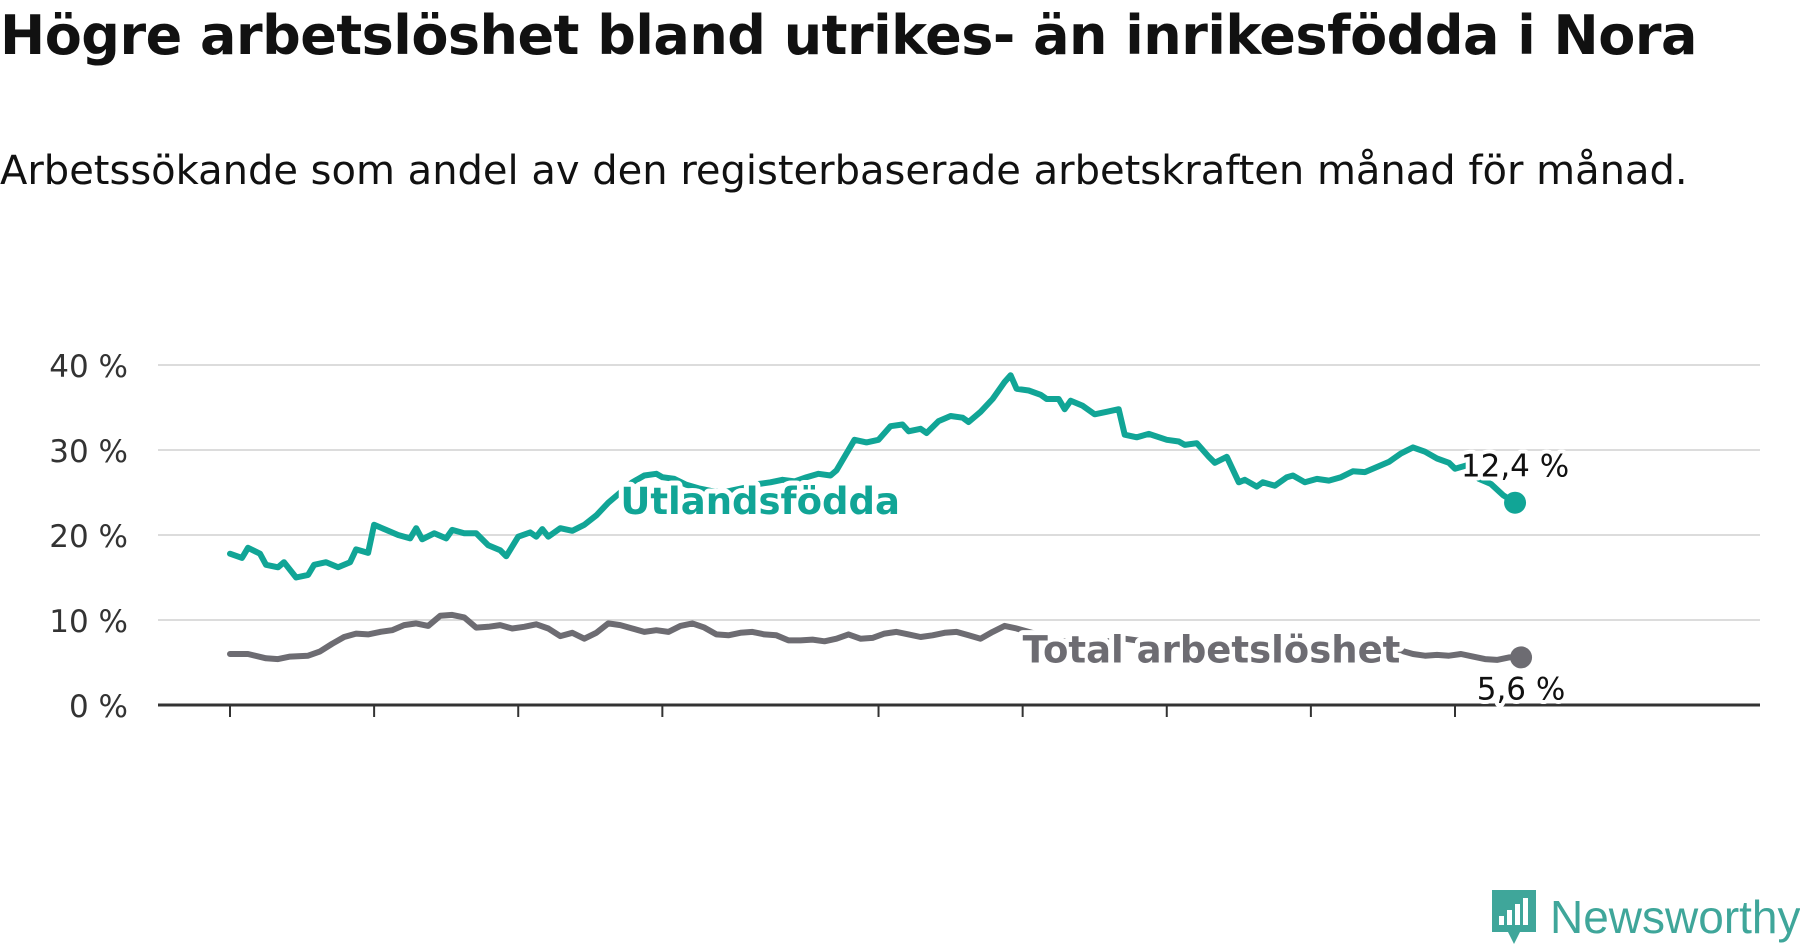 This screenshot has width=1800, height=948. What do you see at coordinates (88, 452) in the screenshot?
I see `y-tick-label: 30 %` at bounding box center [88, 452].